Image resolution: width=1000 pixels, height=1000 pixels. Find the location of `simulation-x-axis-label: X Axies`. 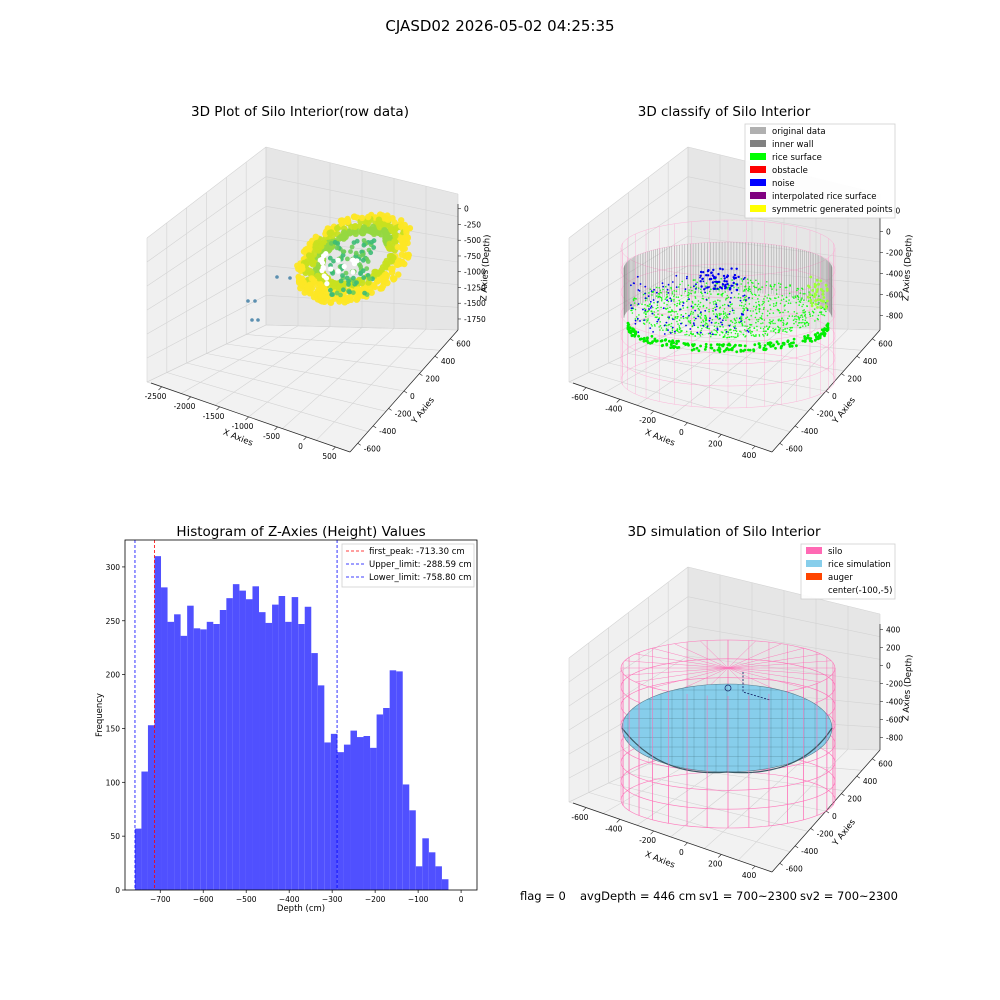

simulation-x-axis-label: X Axies is located at coordinates (659, 860).